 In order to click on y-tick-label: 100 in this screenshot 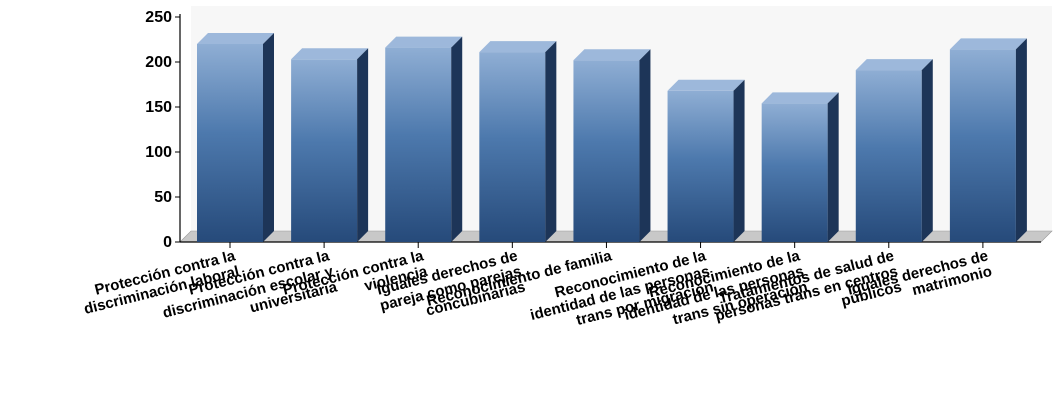, I will do `click(158, 152)`.